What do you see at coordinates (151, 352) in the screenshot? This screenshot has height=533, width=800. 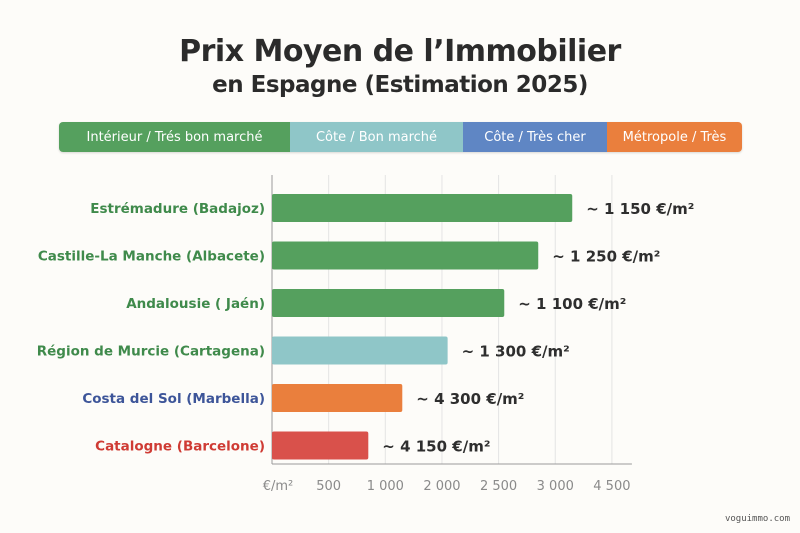 I see `category-label: Région de Murcie (Cartagena)` at bounding box center [151, 352].